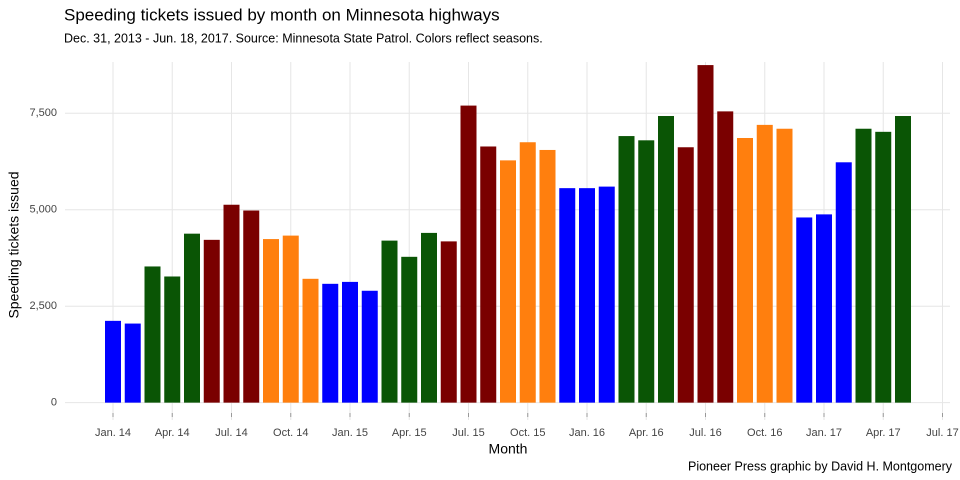  What do you see at coordinates (587, 433) in the screenshot?
I see `x-tick-label: Jan. 16` at bounding box center [587, 433].